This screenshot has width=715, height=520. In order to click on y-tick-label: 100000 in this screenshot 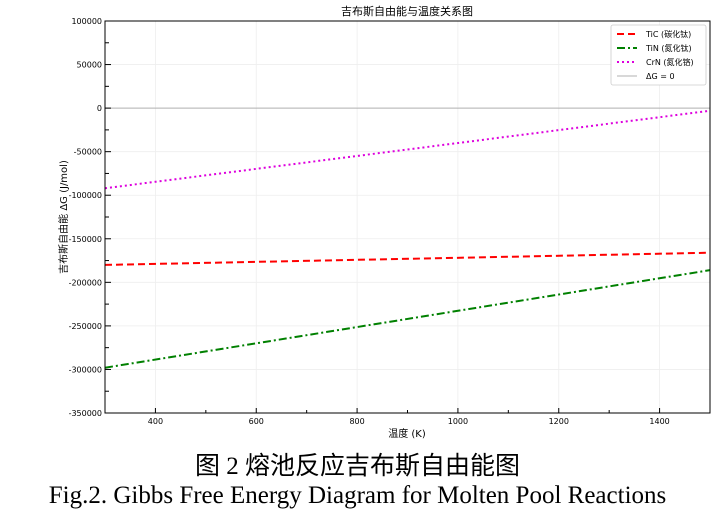, I will do `click(86, 21)`.